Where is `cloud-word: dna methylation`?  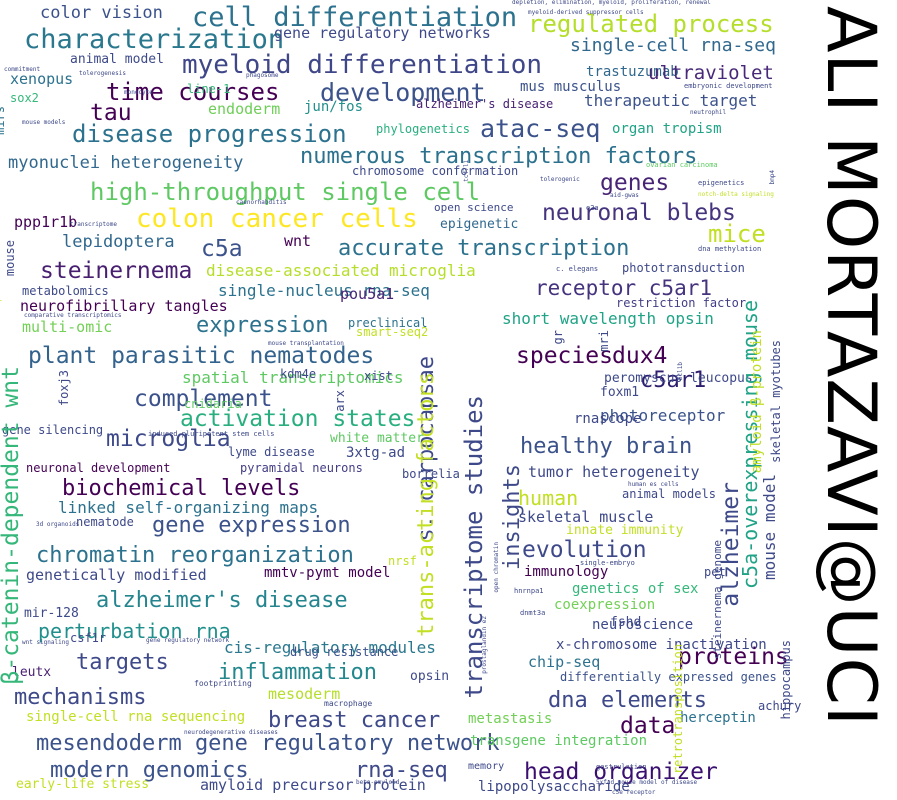 cloud-word: dna methylation is located at coordinates (730, 249).